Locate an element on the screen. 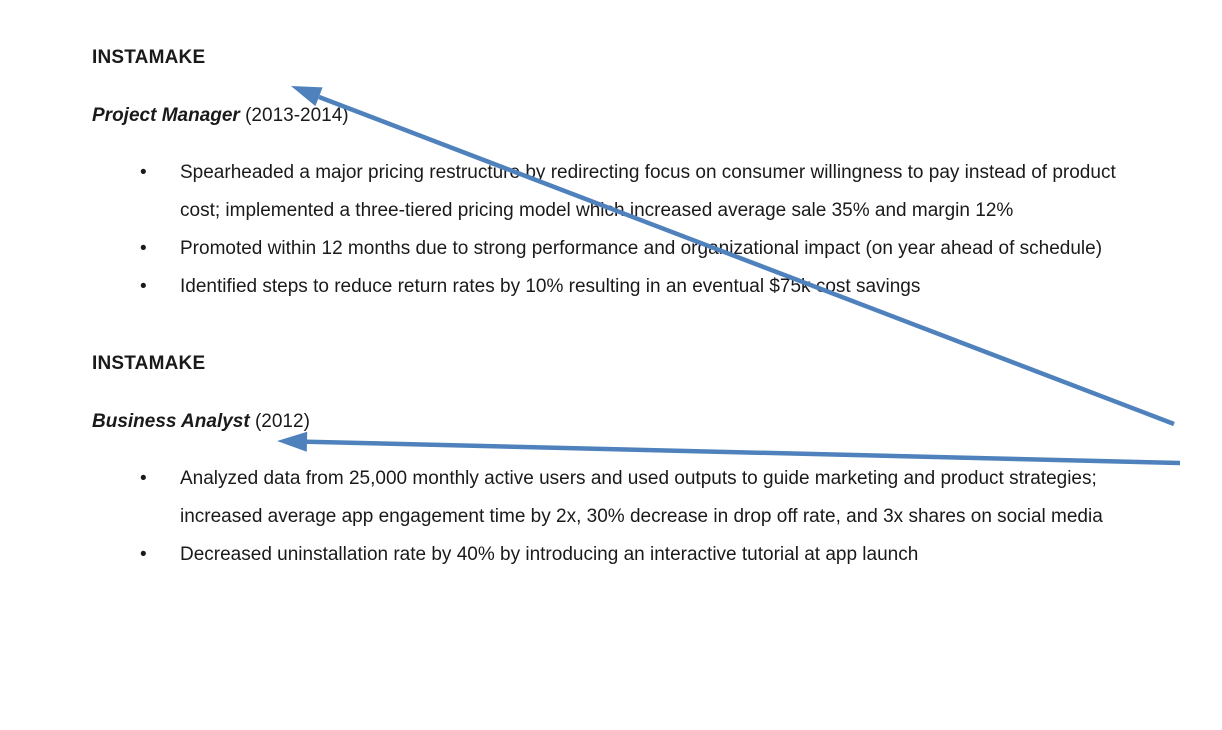  role-dates: (2013-2014) is located at coordinates (297, 115).